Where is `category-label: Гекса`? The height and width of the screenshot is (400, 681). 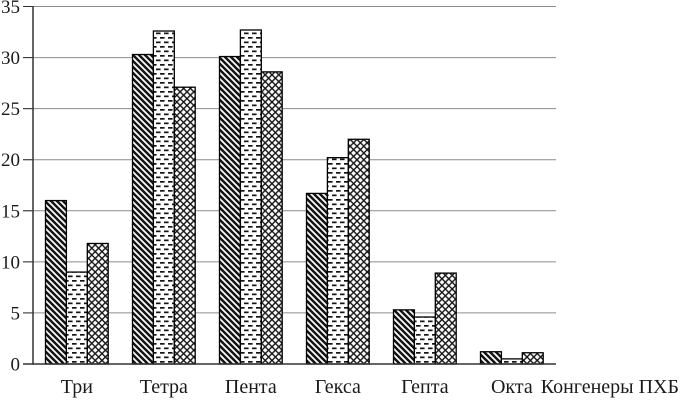
category-label: Гекса is located at coordinates (338, 387).